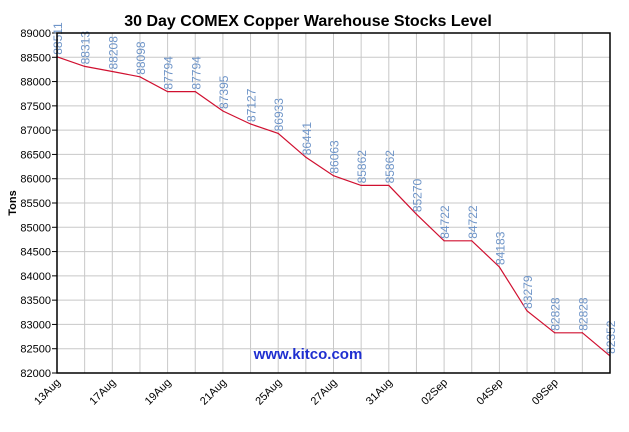  What do you see at coordinates (35, 253) in the screenshot?
I see `y-tick-label: 84500` at bounding box center [35, 253].